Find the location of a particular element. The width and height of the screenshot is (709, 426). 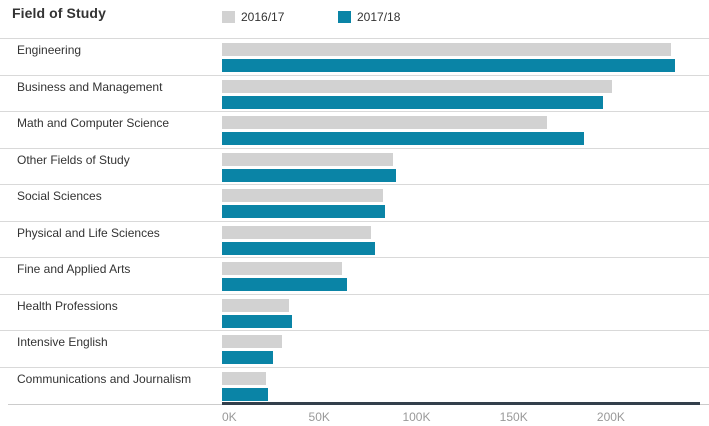

chart-row: Health Professions is located at coordinates (354, 312).